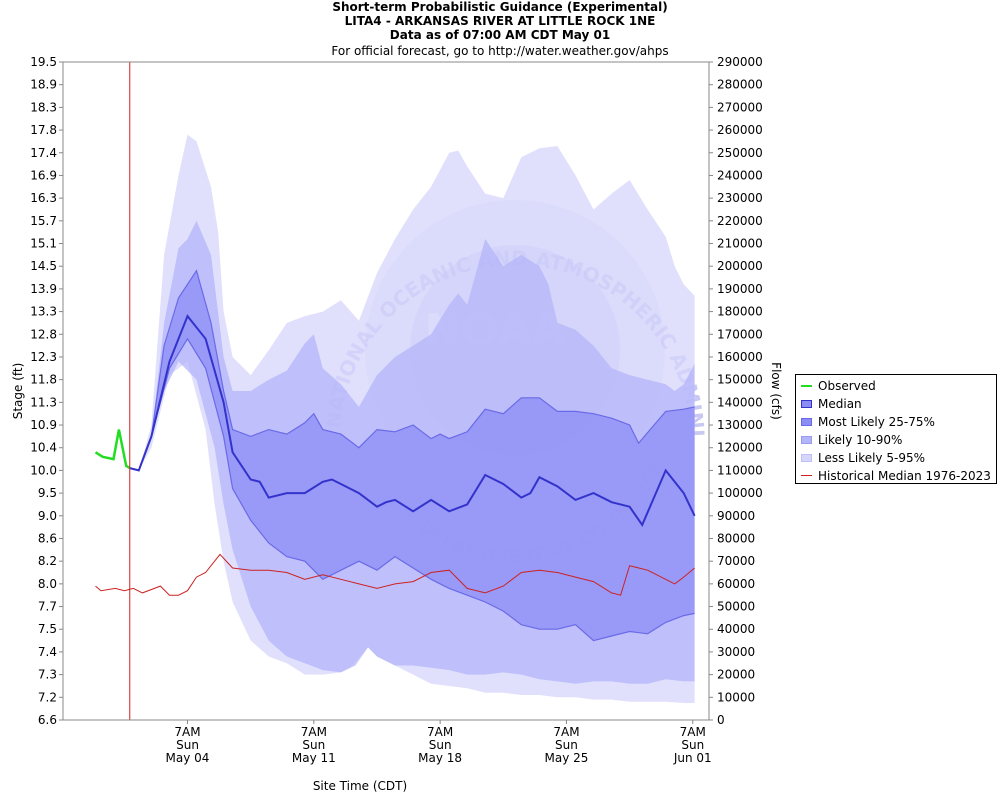  Describe the element at coordinates (740, 402) in the screenshot. I see `y2-tick-label: 140000` at that location.